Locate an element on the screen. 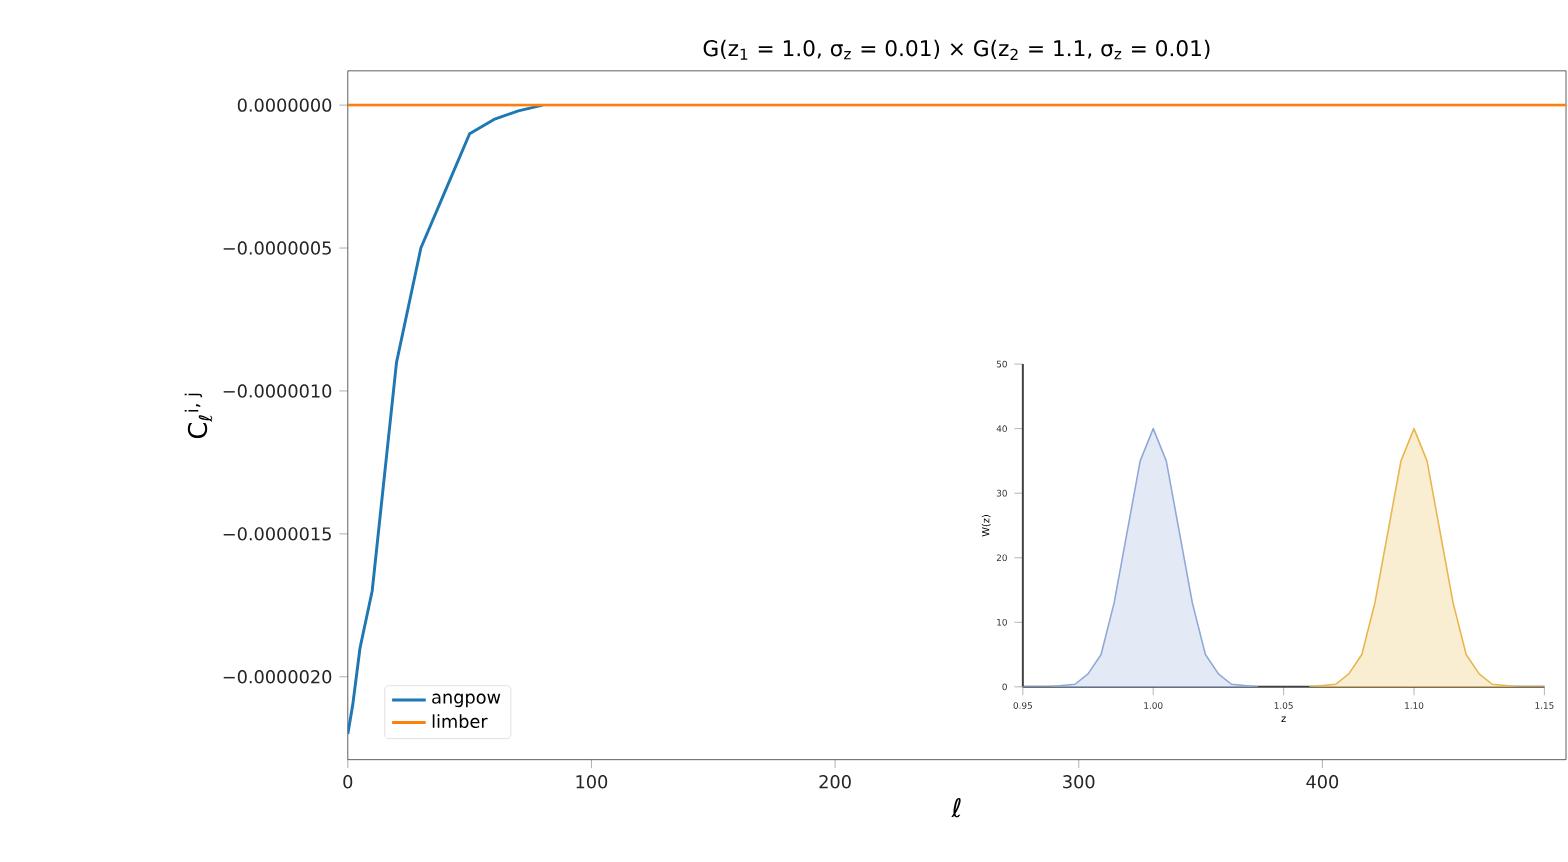 The width and height of the screenshot is (1568, 862). x-tick-label: 200 is located at coordinates (835, 782).